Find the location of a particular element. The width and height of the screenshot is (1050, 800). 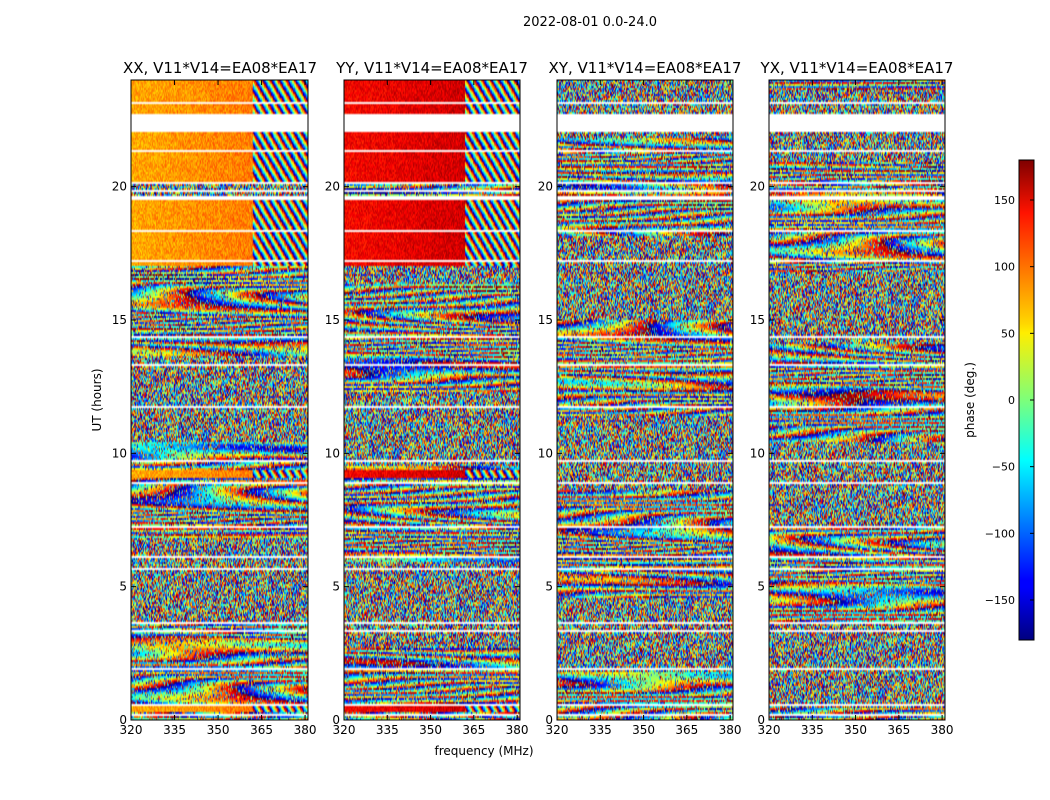

panel-title: XY, V11*V14=EA08*EA17 is located at coordinates (645, 68).